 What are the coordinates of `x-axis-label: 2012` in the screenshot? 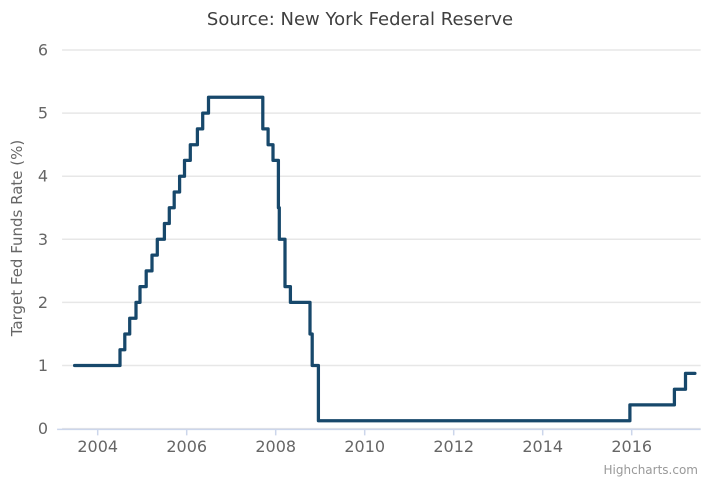 It's located at (453, 446).